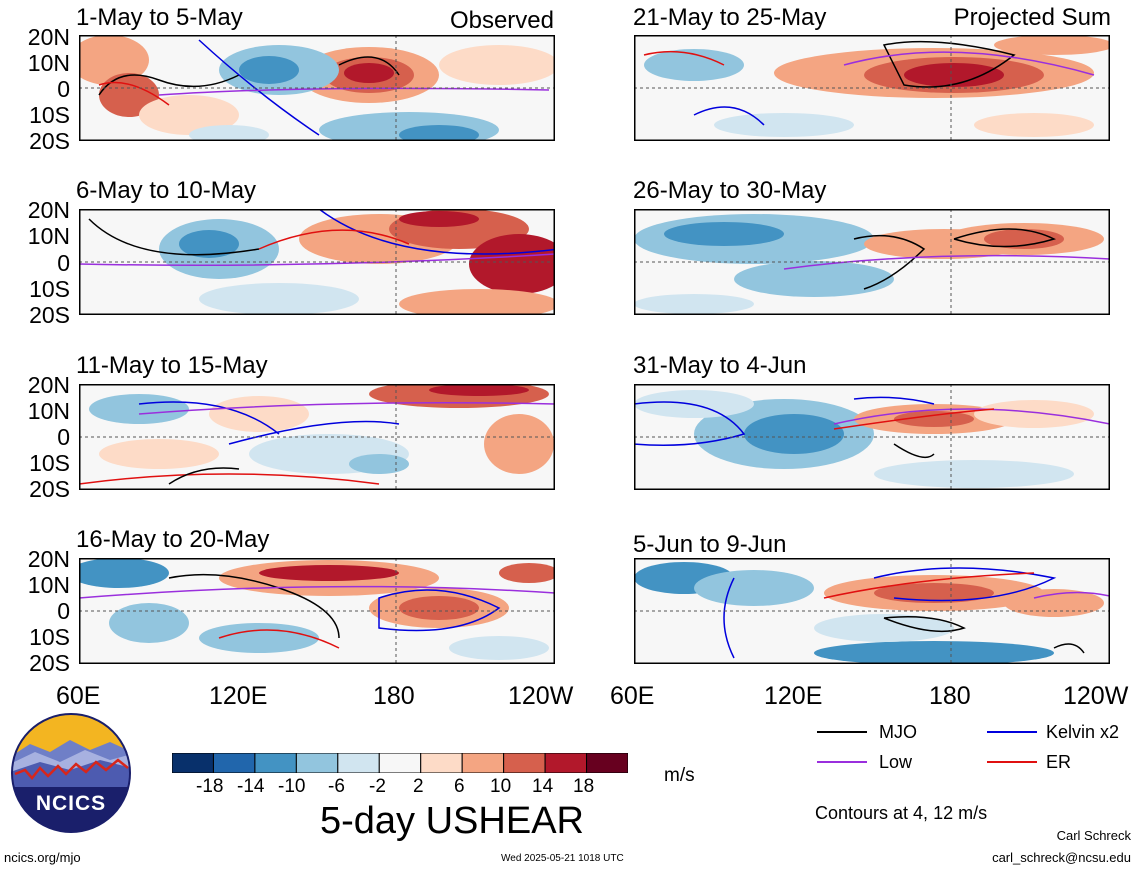  I want to click on panel-title-7: 31-May to 4-Jun, so click(720, 365).